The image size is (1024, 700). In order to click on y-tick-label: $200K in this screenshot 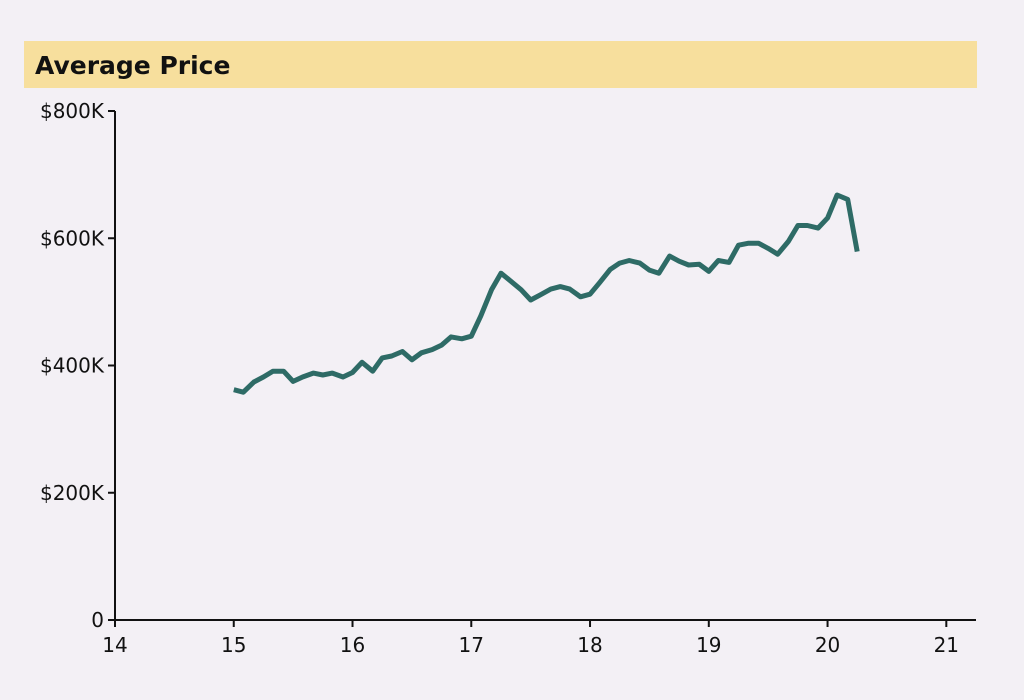, I will do `click(72, 493)`.